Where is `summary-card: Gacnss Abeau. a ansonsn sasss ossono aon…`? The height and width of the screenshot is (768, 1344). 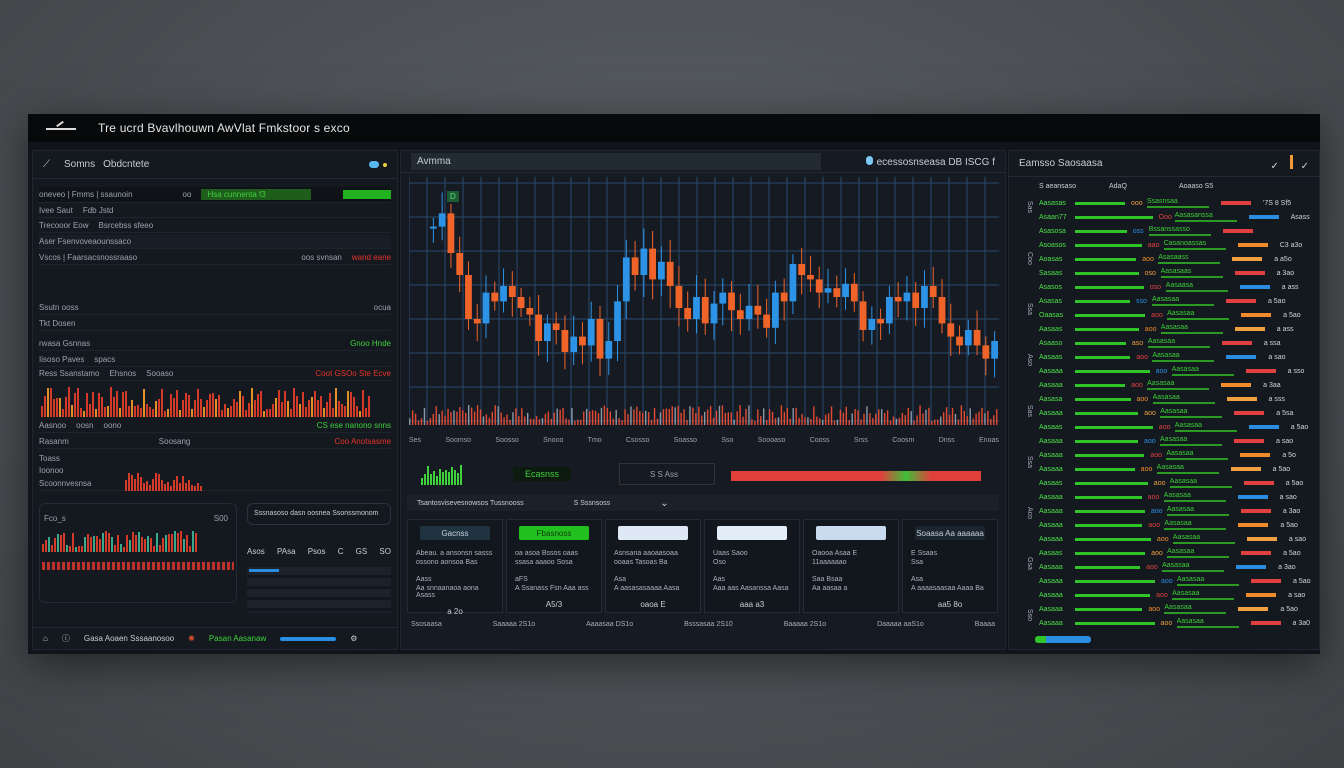 summary-card: Gacnss Abeau. a ansonsn sasss ossono aon… is located at coordinates (455, 567).